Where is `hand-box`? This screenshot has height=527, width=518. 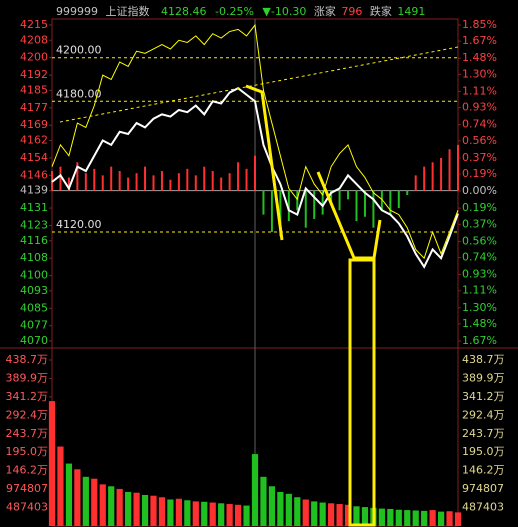 hand-box is located at coordinates (362, 392).